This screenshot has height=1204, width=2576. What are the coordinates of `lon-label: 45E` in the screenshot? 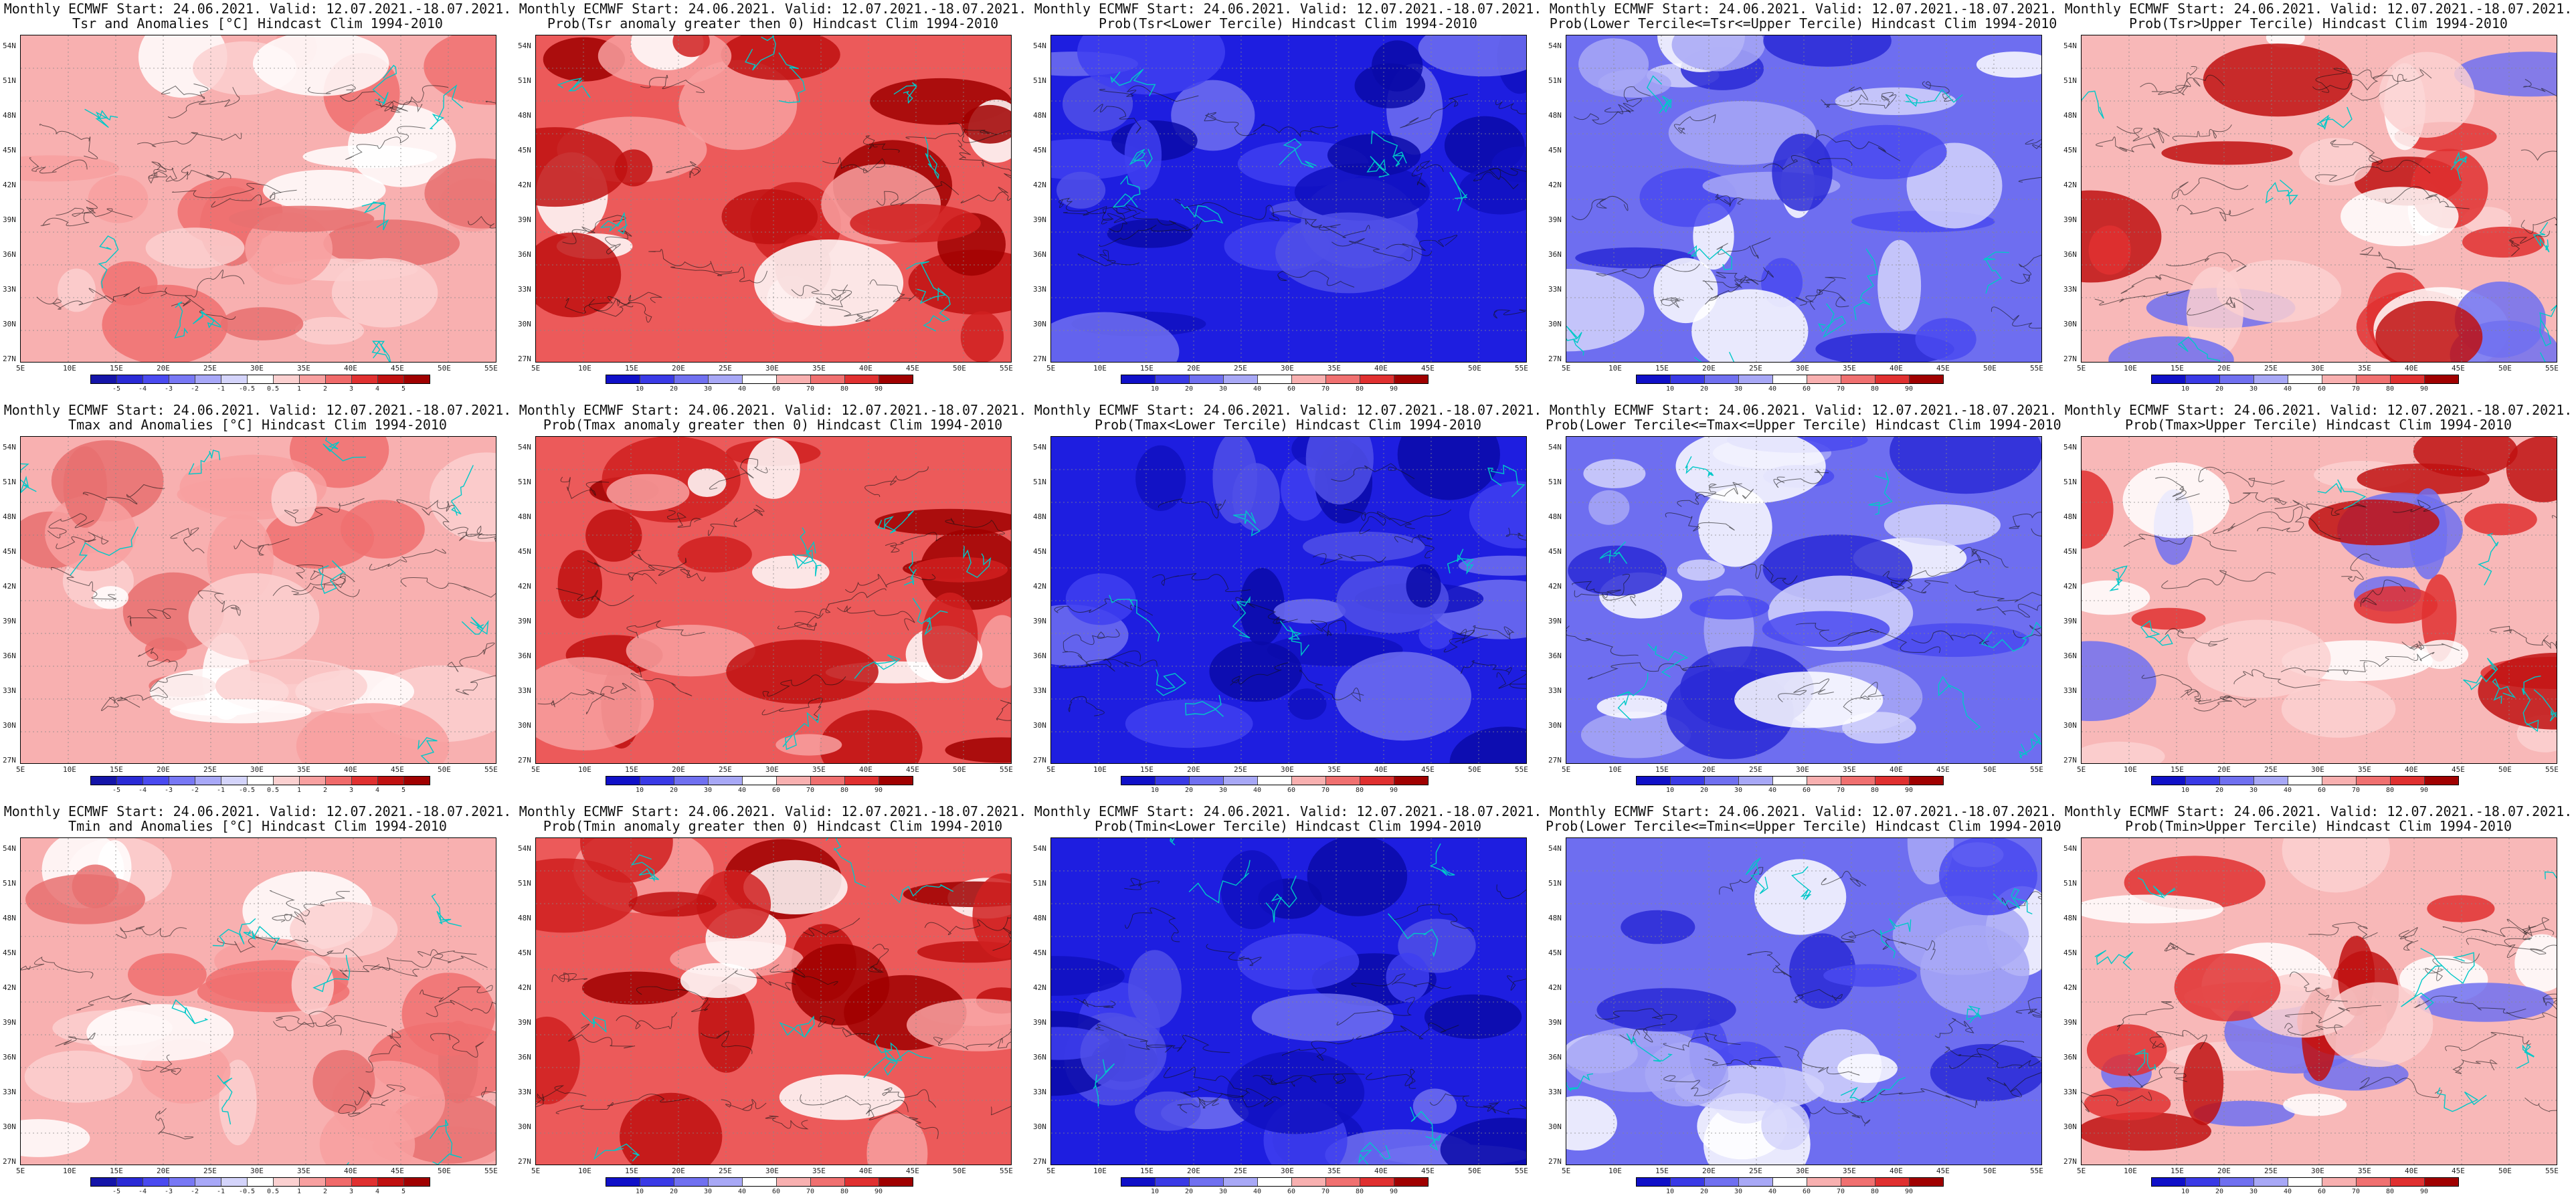 It's located at (2458, 368).